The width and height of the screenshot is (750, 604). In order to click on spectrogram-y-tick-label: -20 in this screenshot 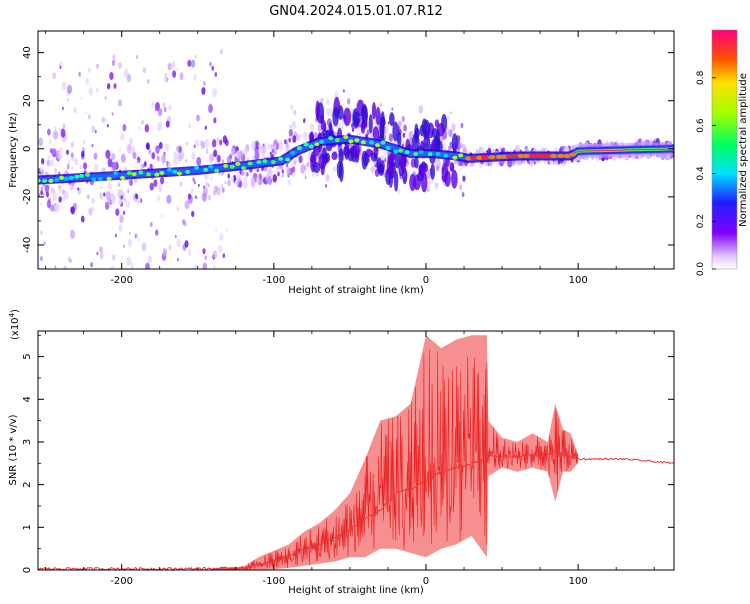, I will do `click(27, 197)`.